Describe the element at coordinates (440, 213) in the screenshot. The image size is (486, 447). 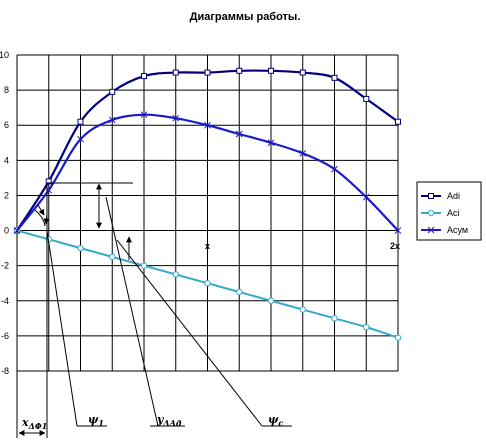
I see `legend-entry: Aci` at that location.